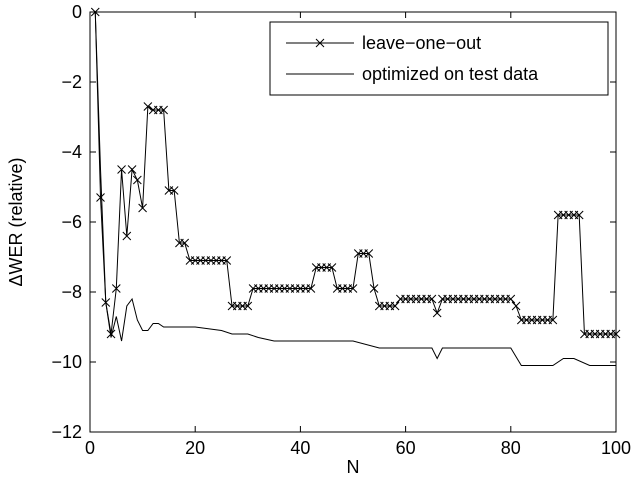 Image resolution: width=642 pixels, height=478 pixels. Describe the element at coordinates (300, 448) in the screenshot. I see `x-tick-label: 40` at that location.